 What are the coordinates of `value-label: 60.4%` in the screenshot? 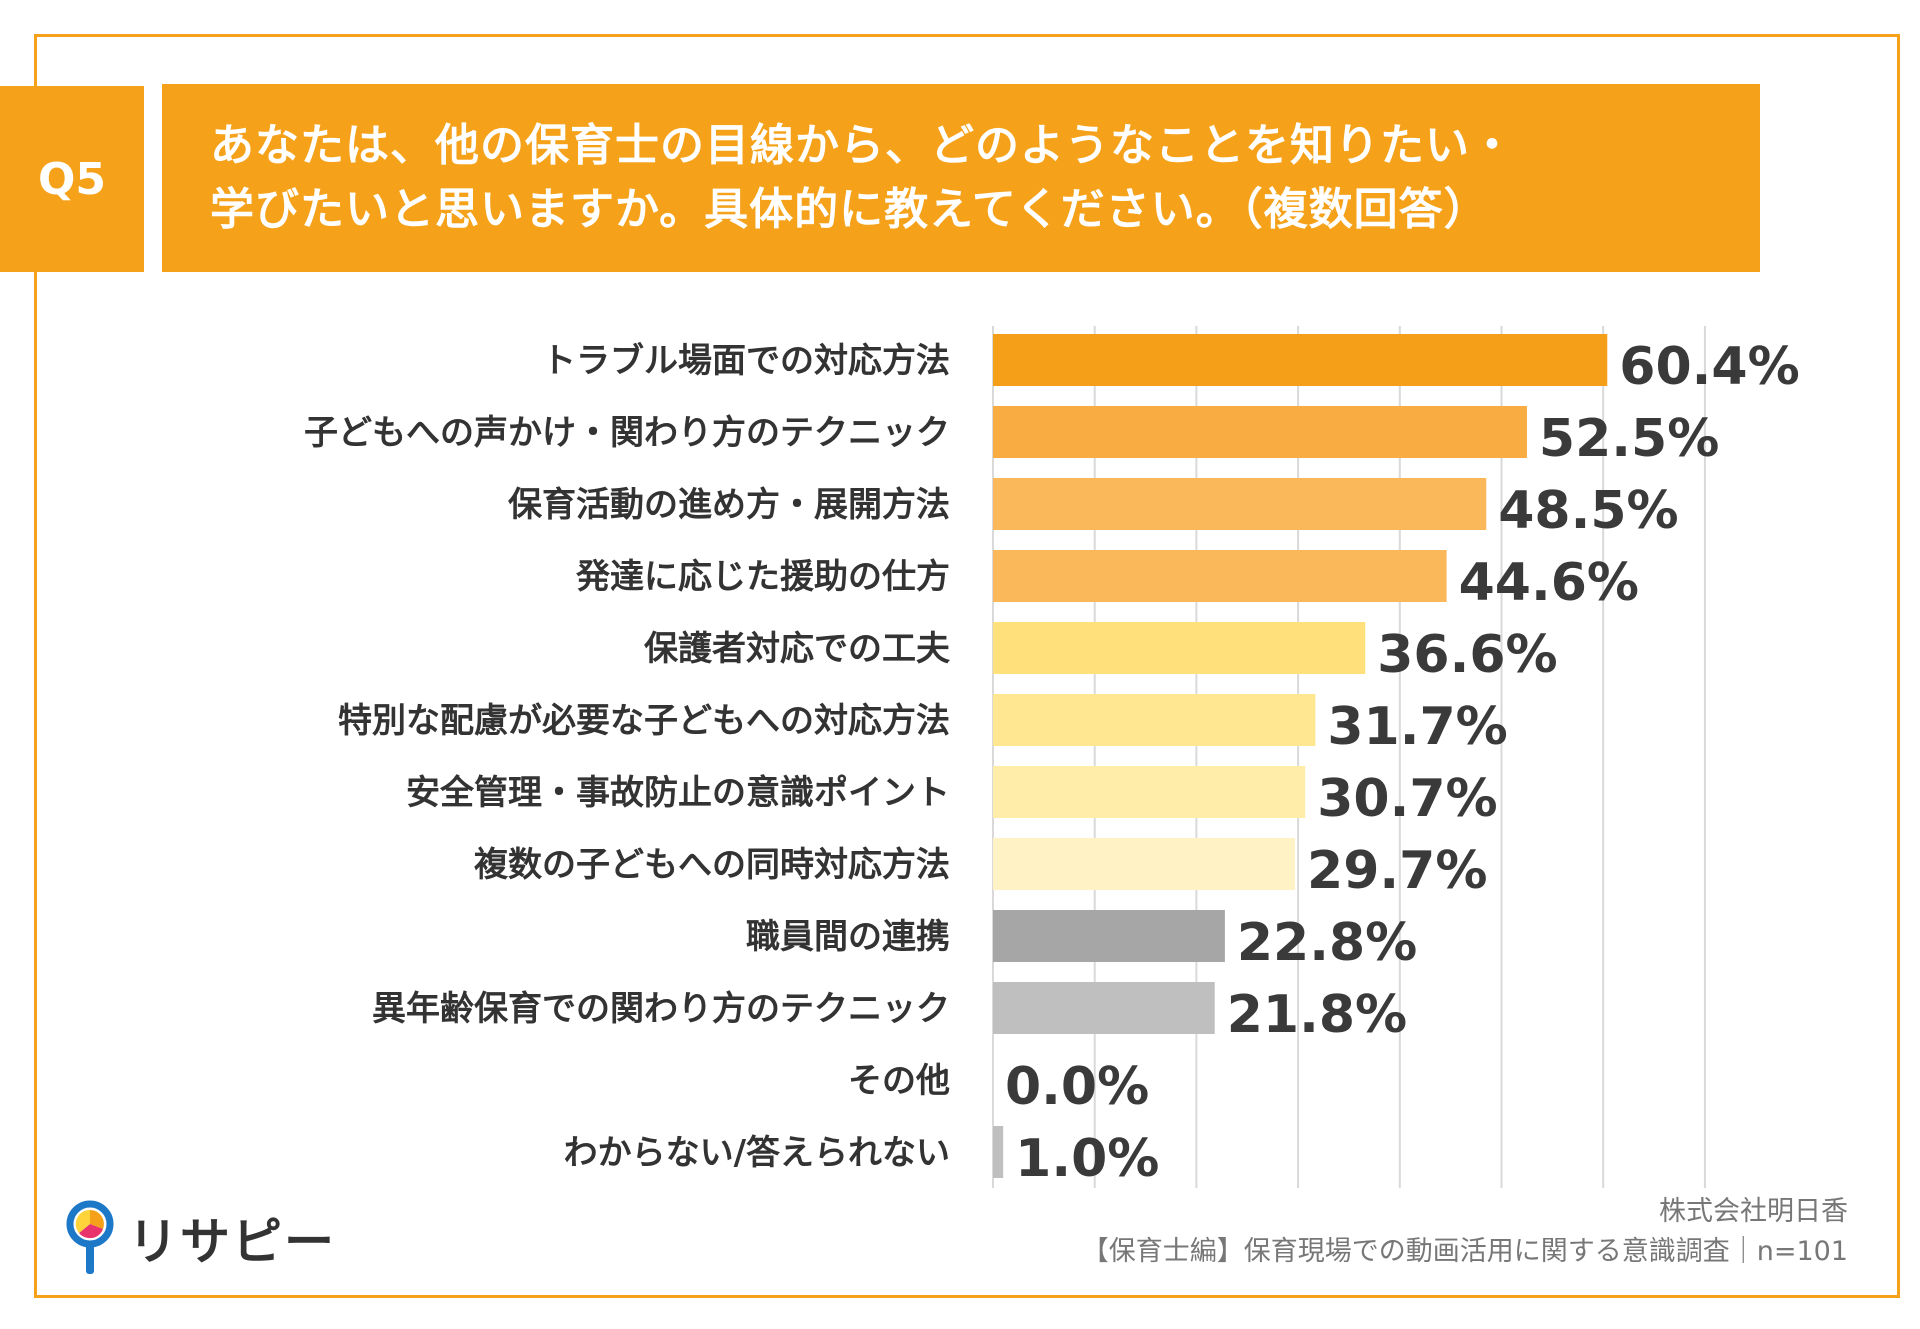 It's located at (1709, 367).